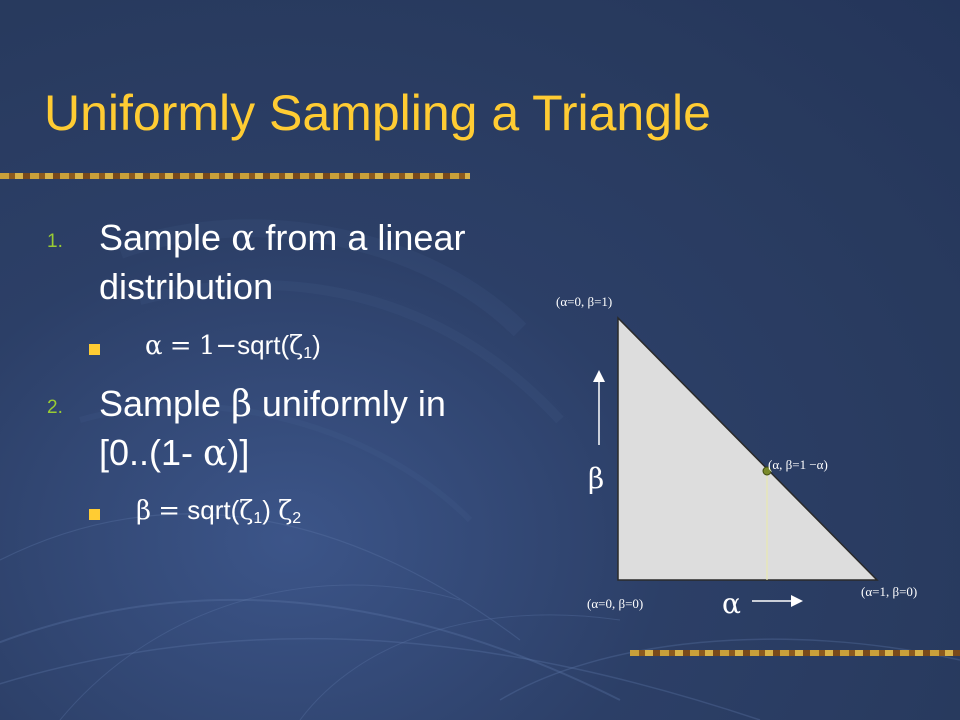 Image resolution: width=960 pixels, height=720 pixels. What do you see at coordinates (235, 176) in the screenshot?
I see `title-divider` at bounding box center [235, 176].